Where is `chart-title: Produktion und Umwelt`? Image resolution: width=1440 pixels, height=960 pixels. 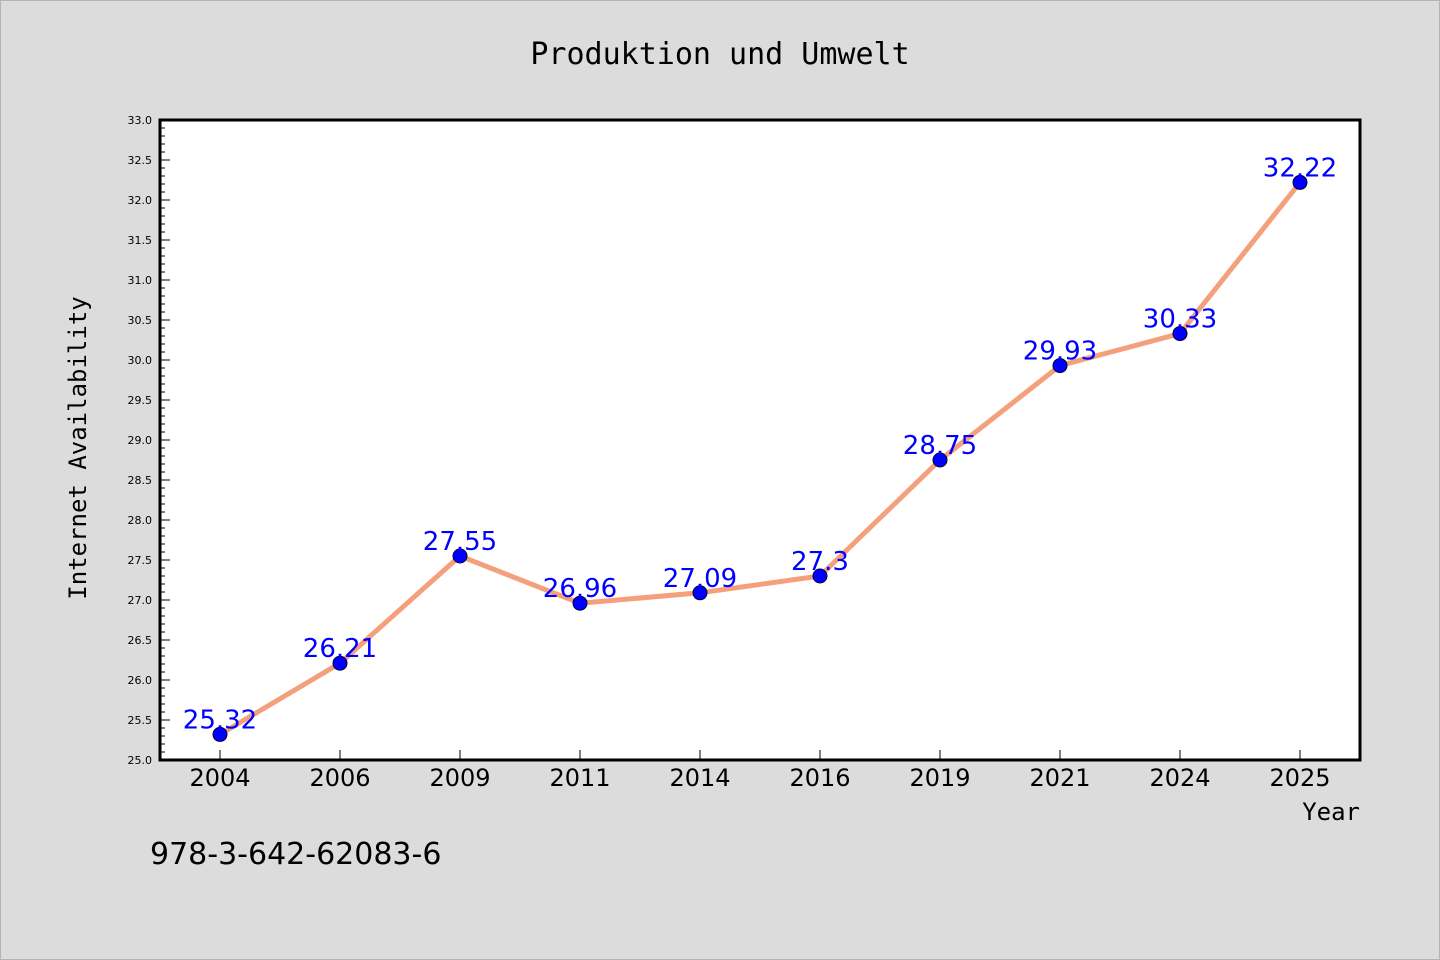
chart-title: Produktion und Umwelt is located at coordinates (719, 54).